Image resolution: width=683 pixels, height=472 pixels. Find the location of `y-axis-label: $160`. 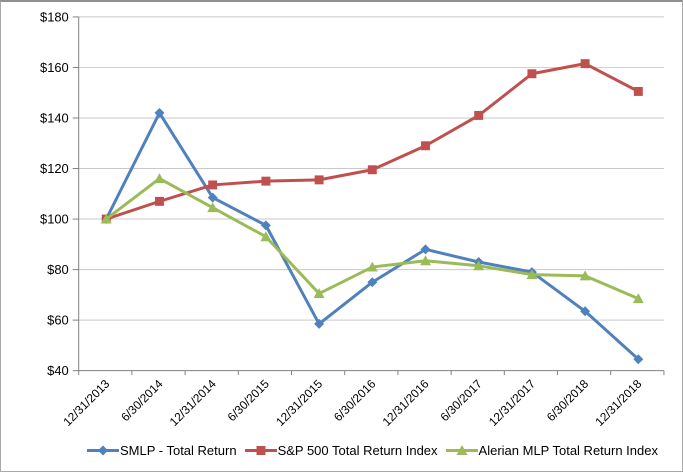

y-axis-label: $160 is located at coordinates (54, 67).